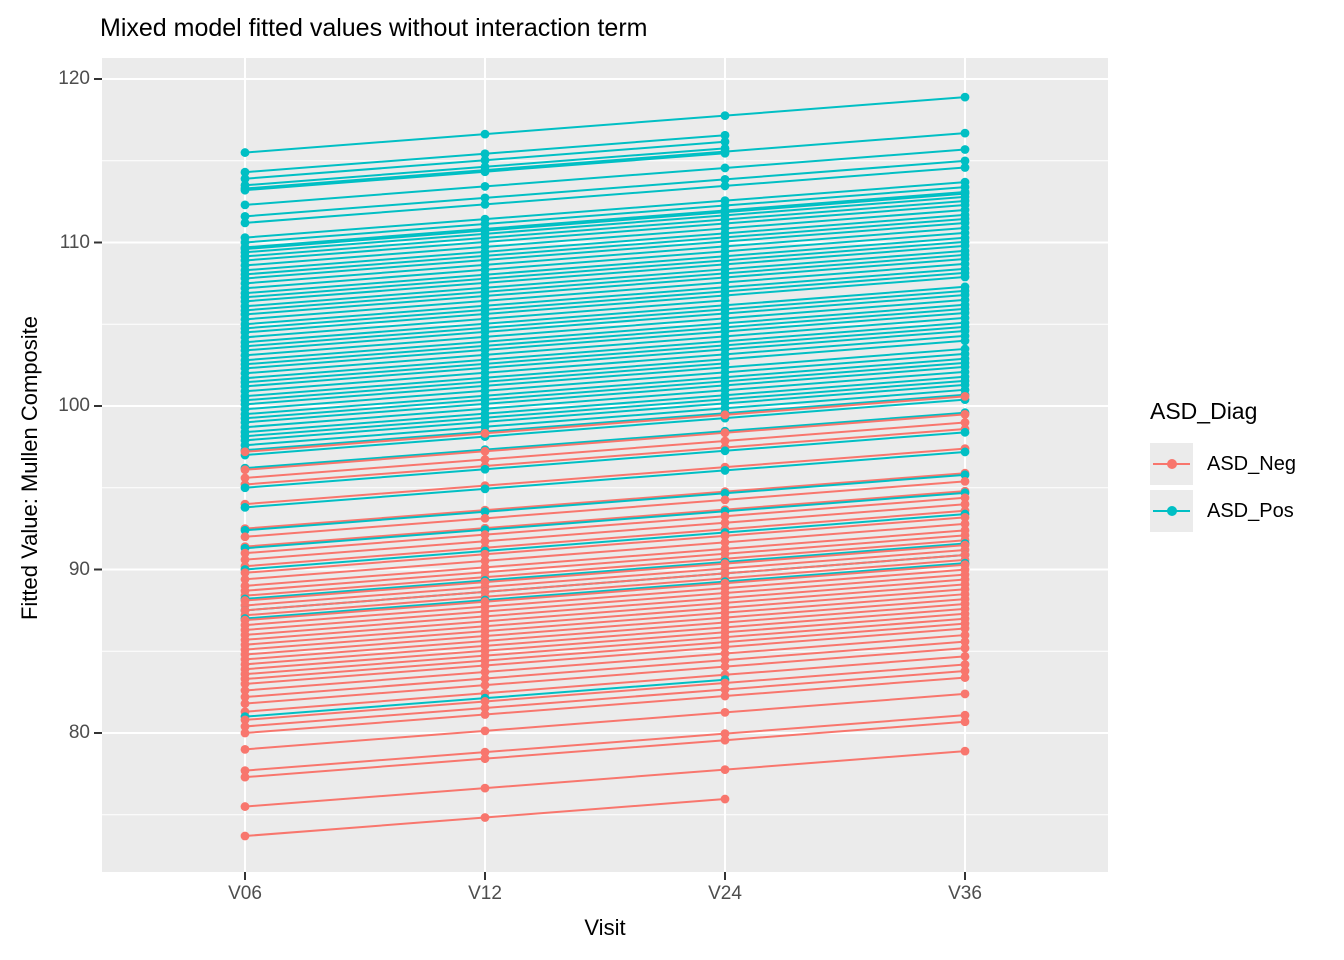 The width and height of the screenshot is (1344, 960). Describe the element at coordinates (1204, 411) in the screenshot. I see `legend-title: ASD_Diag` at that location.